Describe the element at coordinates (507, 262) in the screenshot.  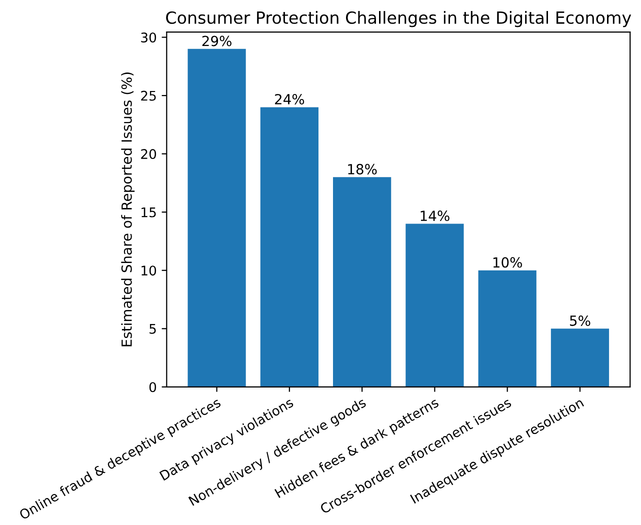
I see `data-label: 10%` at that location.